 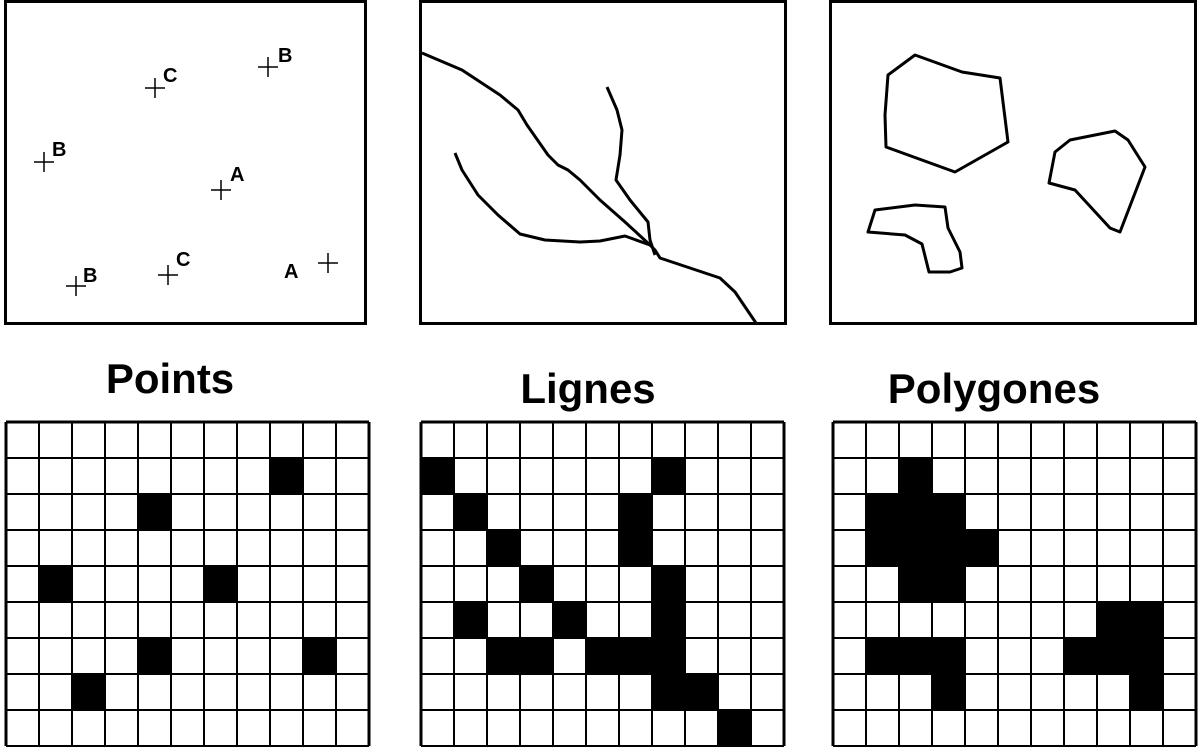 I want to click on point-marker-b-bottom, so click(x=76, y=286).